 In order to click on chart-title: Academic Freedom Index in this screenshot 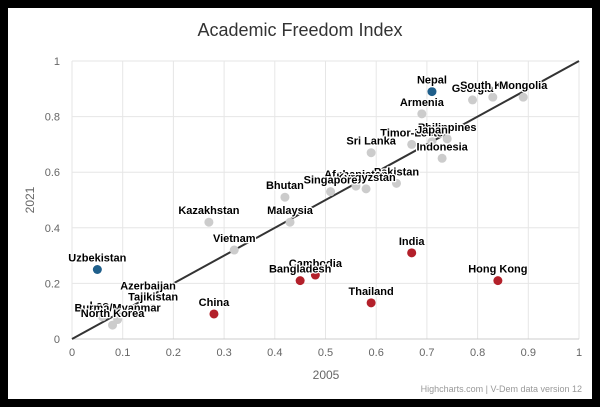, I will do `click(299, 30)`.